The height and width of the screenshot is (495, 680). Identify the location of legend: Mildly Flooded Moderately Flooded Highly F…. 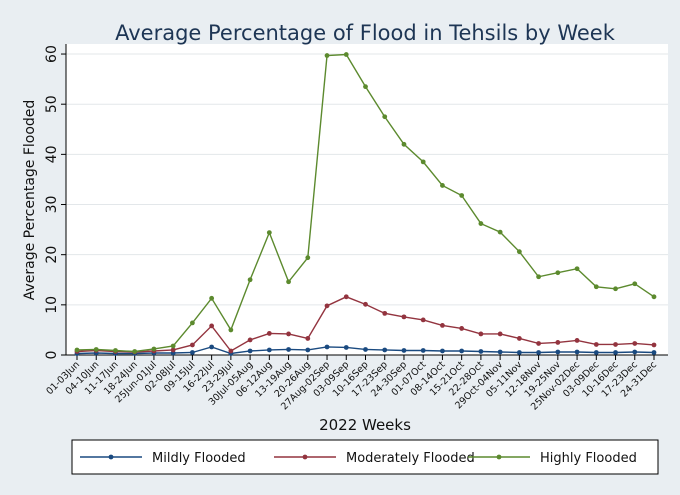
(358, 458).